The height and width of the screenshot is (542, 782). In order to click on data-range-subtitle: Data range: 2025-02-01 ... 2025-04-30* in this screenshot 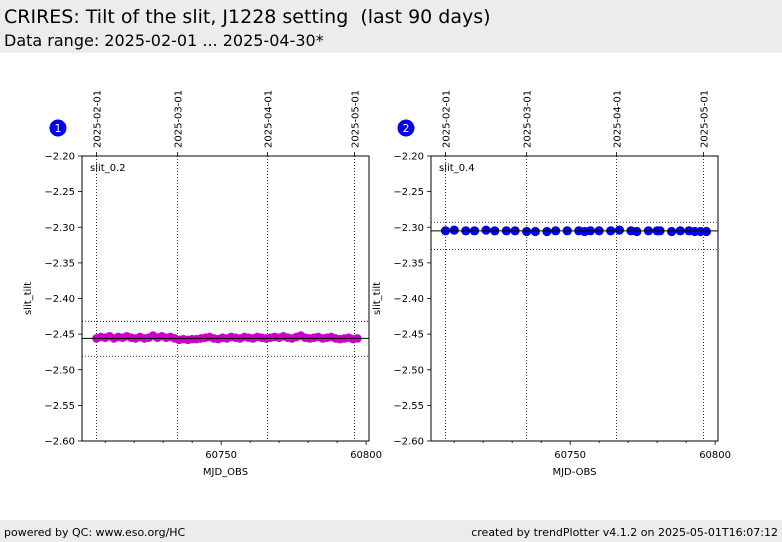, I will do `click(164, 40)`.